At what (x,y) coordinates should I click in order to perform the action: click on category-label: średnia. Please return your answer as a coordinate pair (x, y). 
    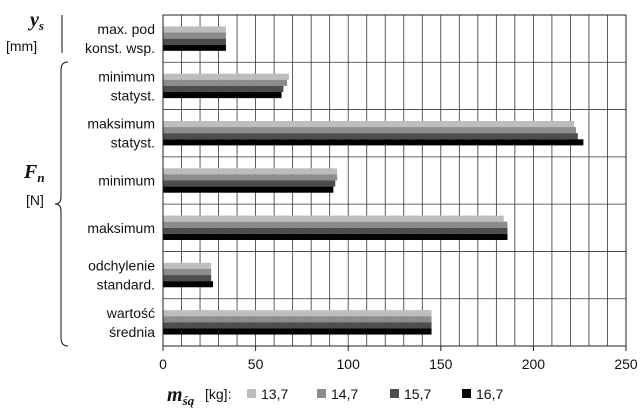
    Looking at the image, I should click on (132, 332).